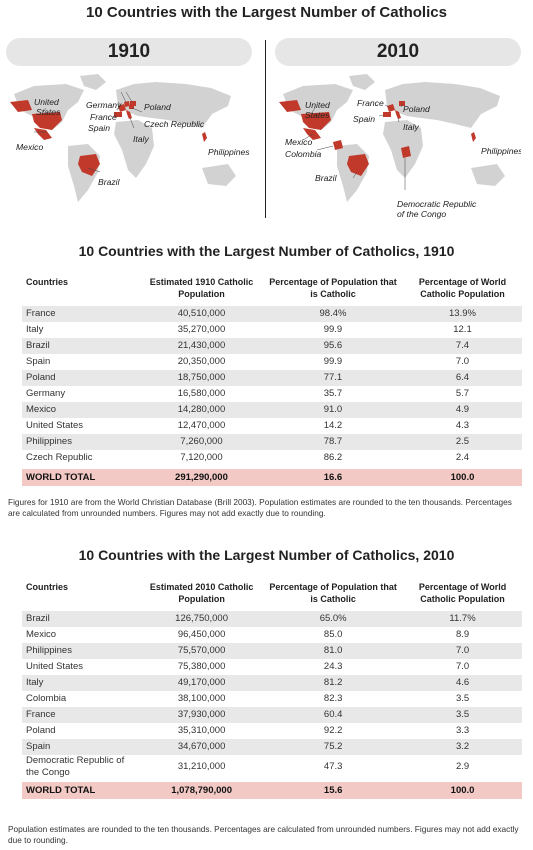 The width and height of the screenshot is (533, 850). What do you see at coordinates (157, 107) in the screenshot?
I see `label-poland: Poland` at bounding box center [157, 107].